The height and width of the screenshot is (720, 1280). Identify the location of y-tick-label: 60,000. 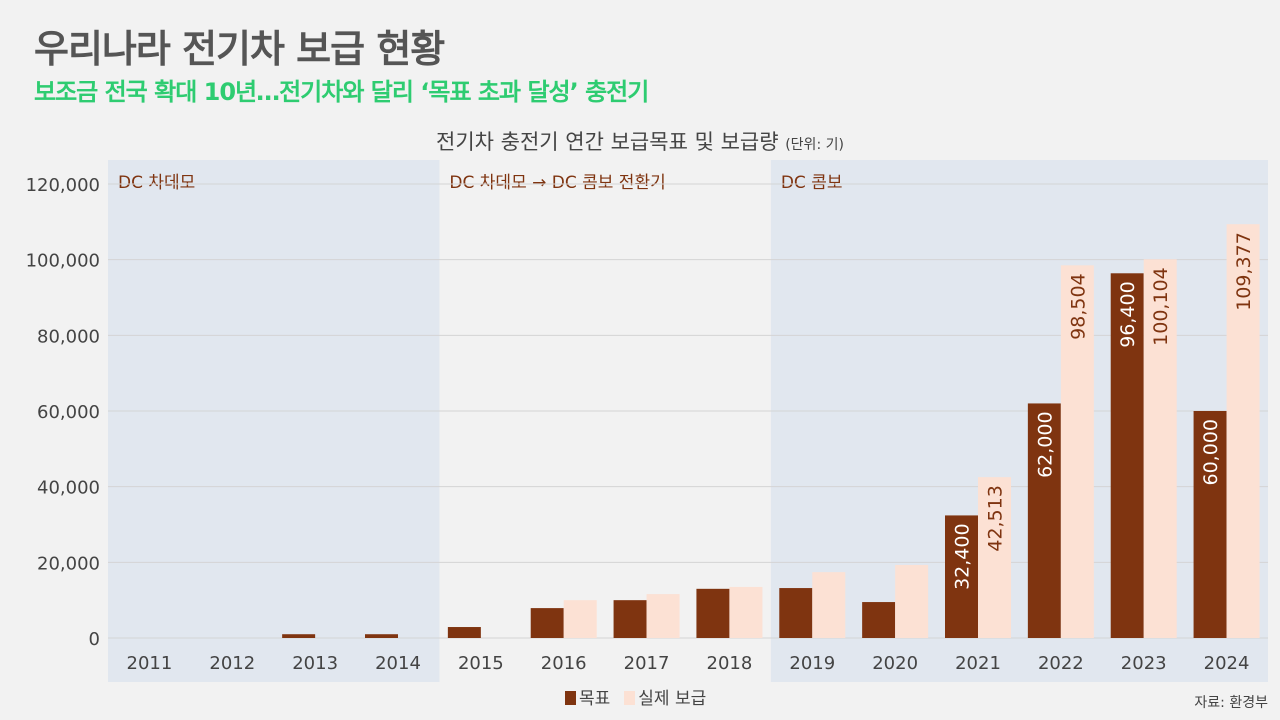
(68, 412).